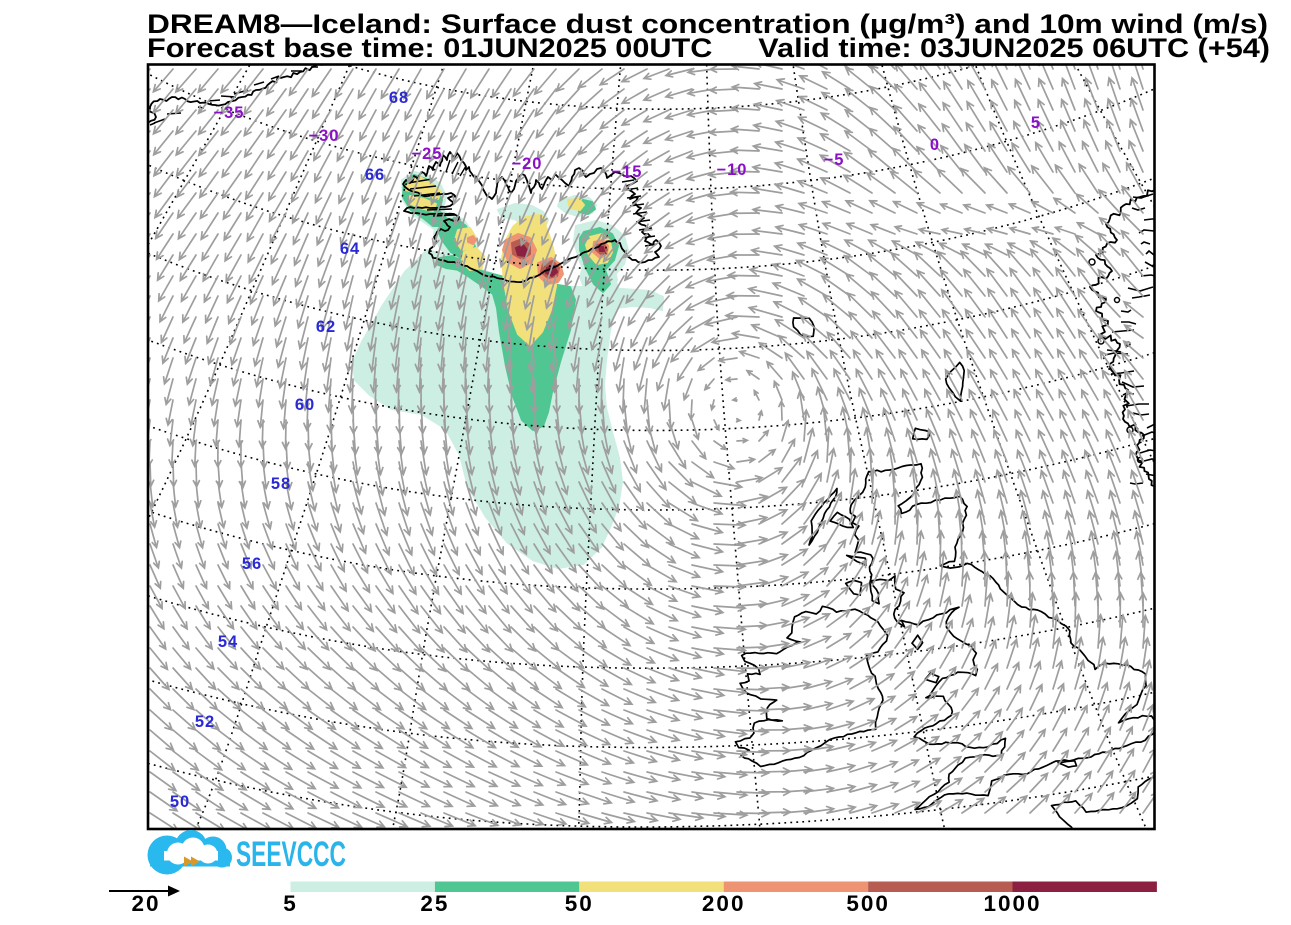 This screenshot has height=925, width=1291. I want to click on svg-text: 20, so click(145, 903).